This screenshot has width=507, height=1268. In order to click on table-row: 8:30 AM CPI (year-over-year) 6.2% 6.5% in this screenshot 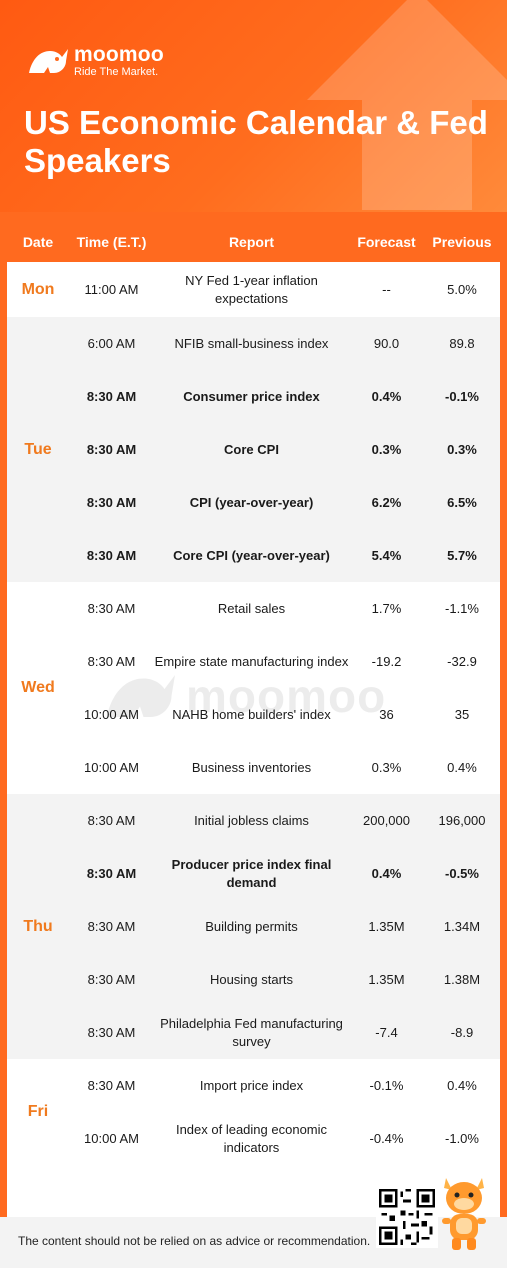, I will do `click(253, 502)`.